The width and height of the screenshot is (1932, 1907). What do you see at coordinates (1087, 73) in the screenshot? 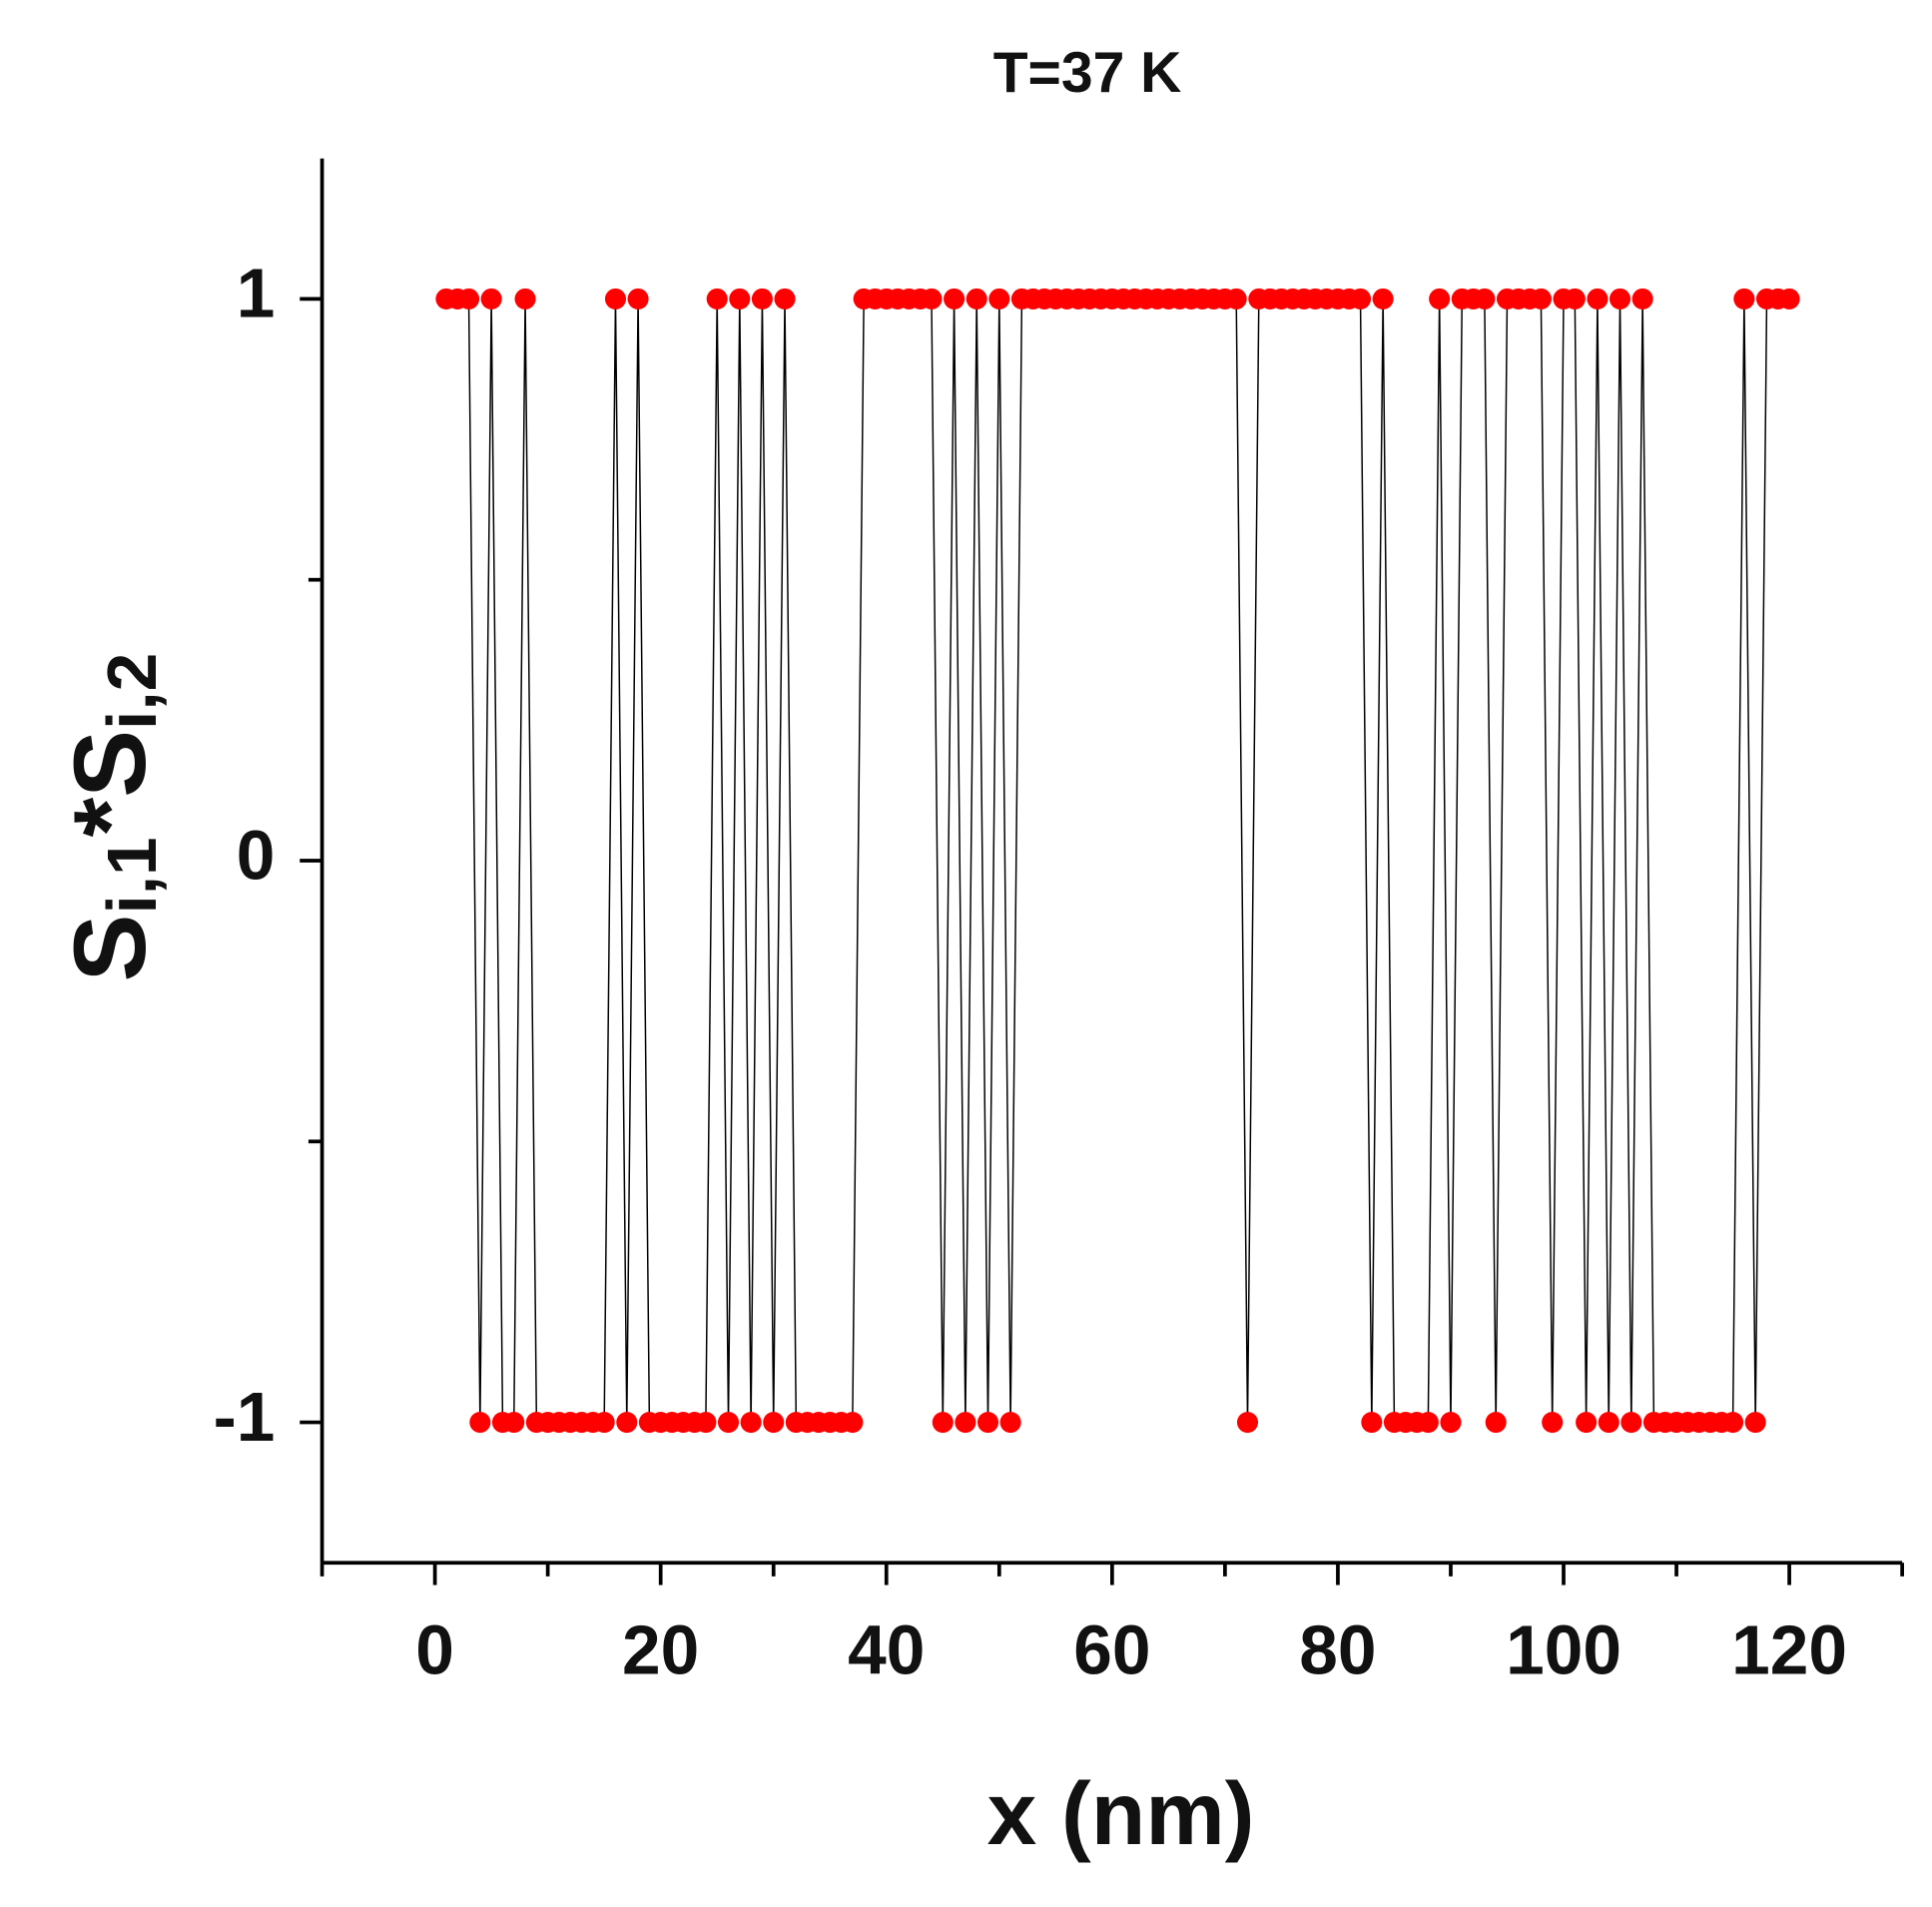
I see `chart-title: T=37 K` at bounding box center [1087, 73].